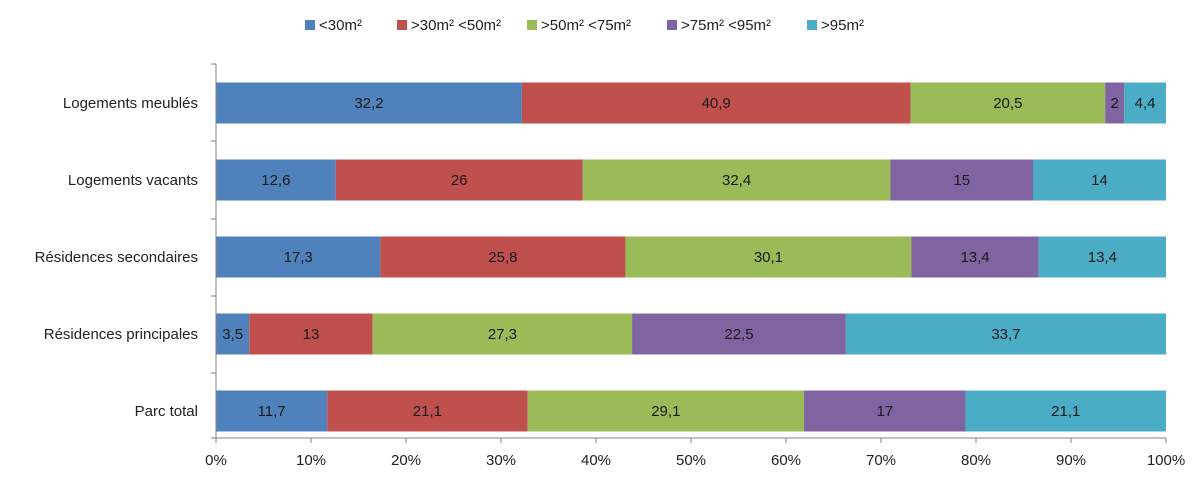 The width and height of the screenshot is (1192, 486). I want to click on tick-label: 40%, so click(596, 460).